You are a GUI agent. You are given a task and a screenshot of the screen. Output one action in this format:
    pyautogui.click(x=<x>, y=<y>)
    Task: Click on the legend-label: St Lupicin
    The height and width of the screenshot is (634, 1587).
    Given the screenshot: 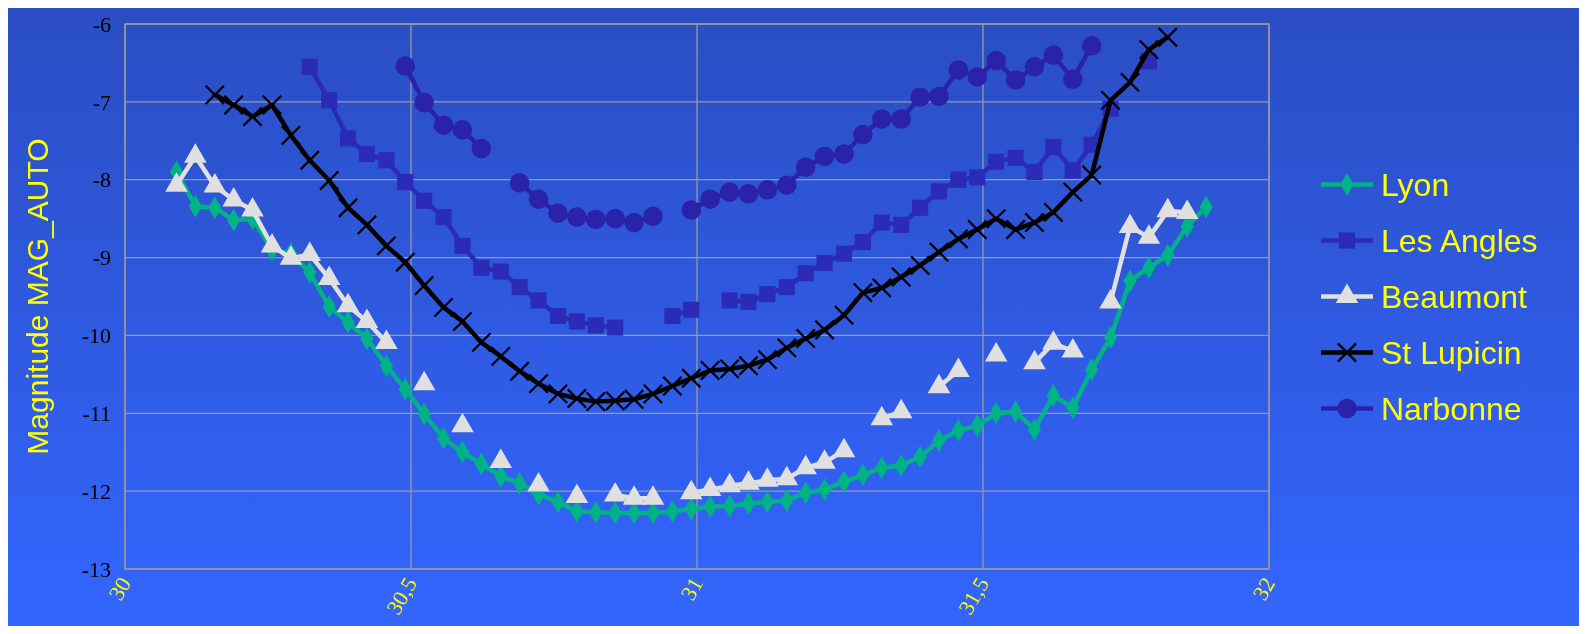 What is the action you would take?
    pyautogui.click(x=1451, y=352)
    